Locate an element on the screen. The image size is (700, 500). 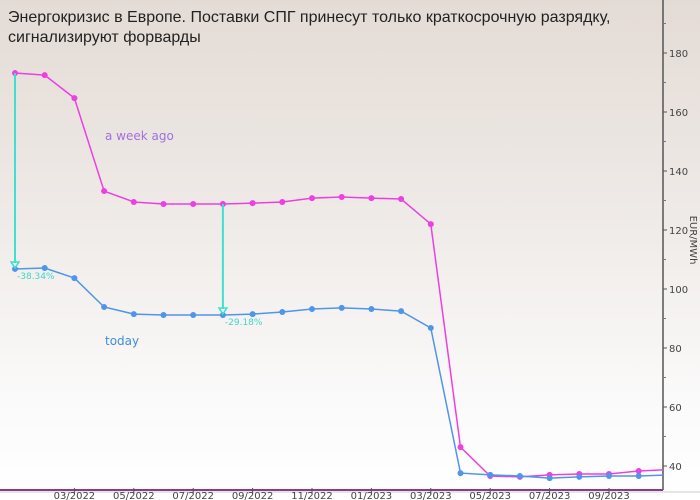
x-tick-label: 11/2022 is located at coordinates (312, 495).